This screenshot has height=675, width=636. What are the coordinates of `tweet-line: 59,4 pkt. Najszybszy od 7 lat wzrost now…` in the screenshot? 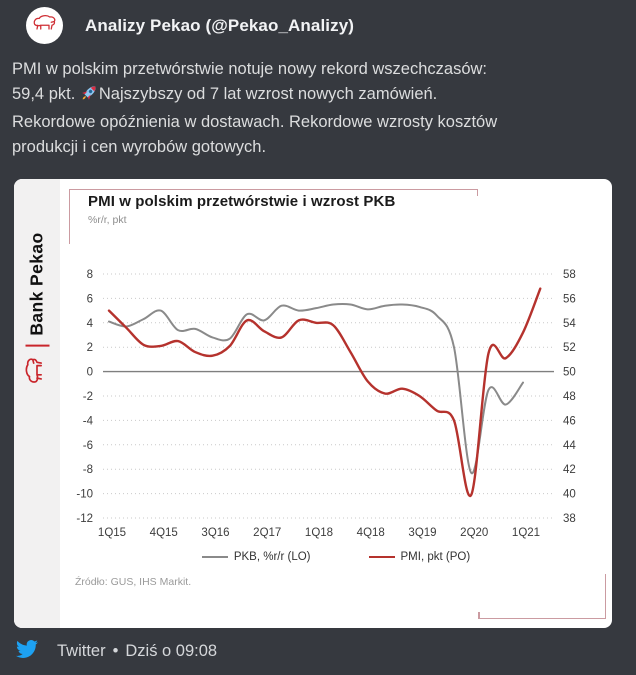 It's located at (318, 96).